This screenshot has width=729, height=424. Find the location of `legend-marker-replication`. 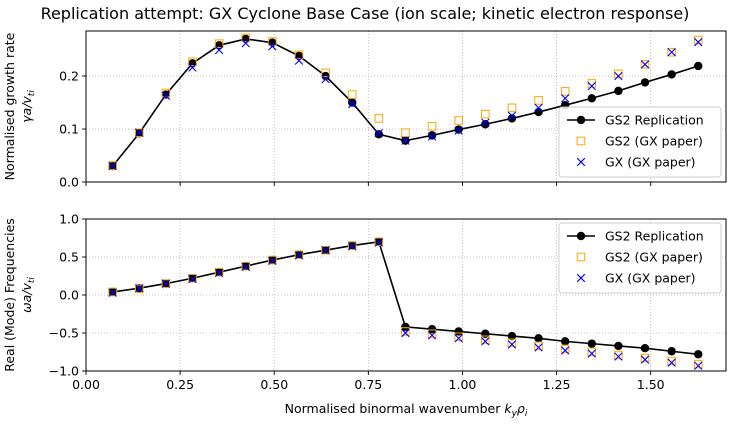

legend-marker-replication is located at coordinates (581, 236).